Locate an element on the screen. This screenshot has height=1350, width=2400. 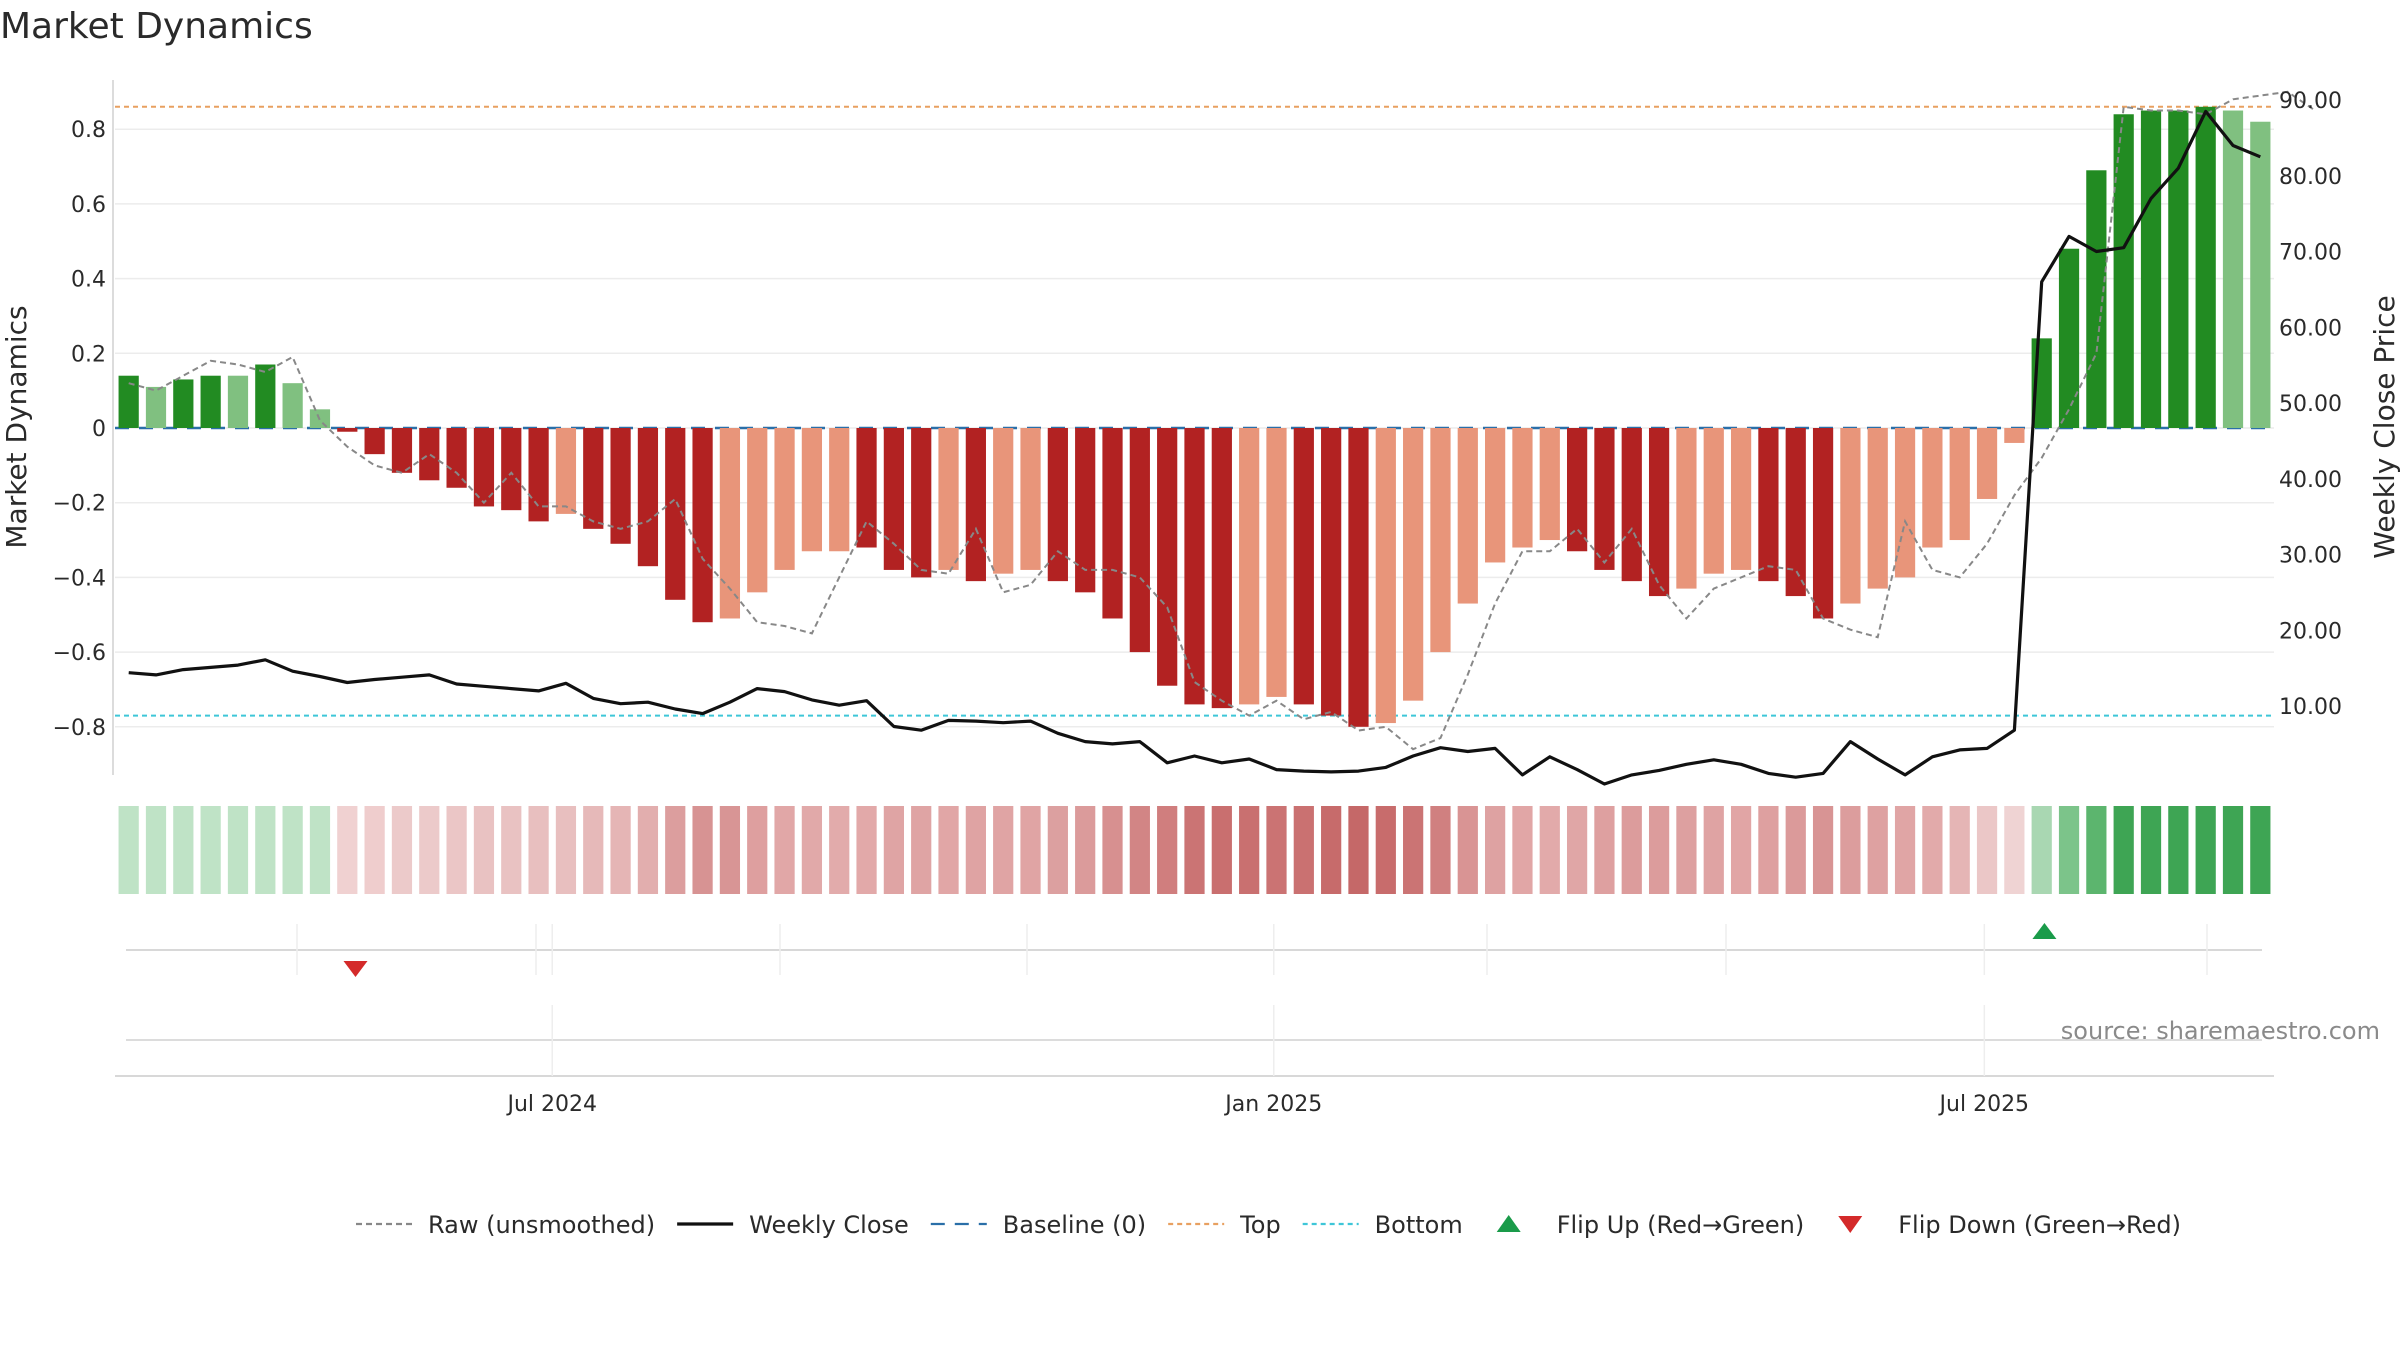
y-tick-label: −0.6 is located at coordinates (79, 653).